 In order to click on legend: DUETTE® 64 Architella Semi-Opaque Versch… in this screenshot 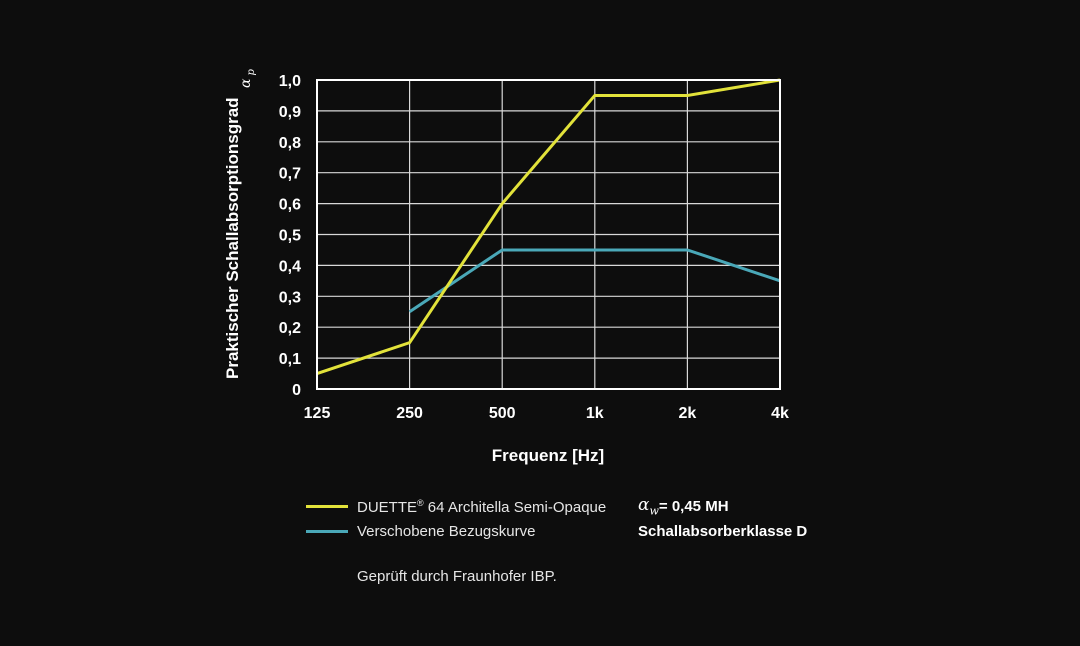, I will do `click(456, 519)`.